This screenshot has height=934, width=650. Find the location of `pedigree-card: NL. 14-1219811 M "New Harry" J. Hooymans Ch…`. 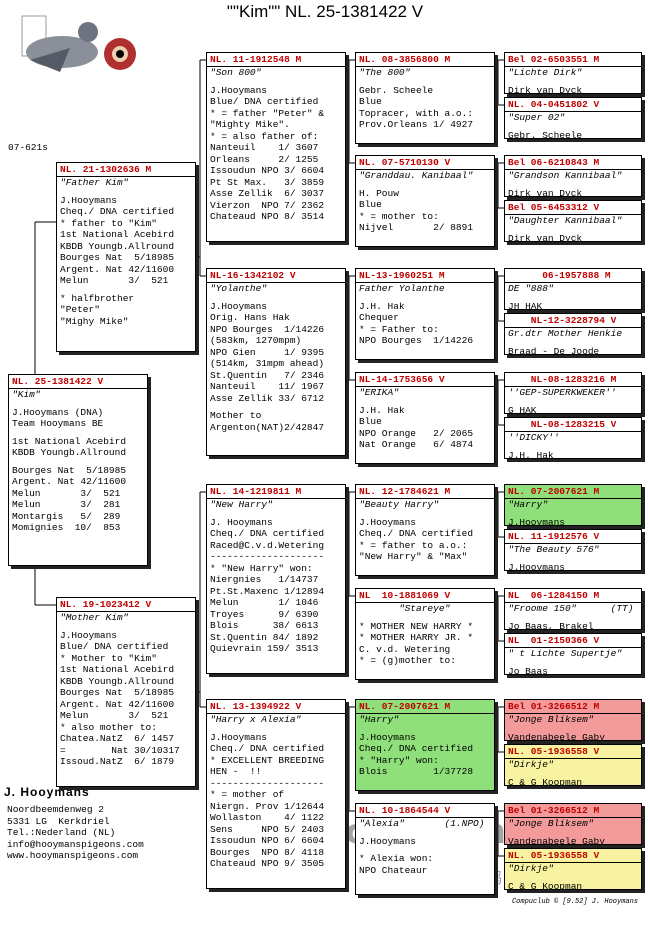

pedigree-card: NL. 14-1219811 M "New Harry" J. Hooymans Ch… is located at coordinates (276, 579).